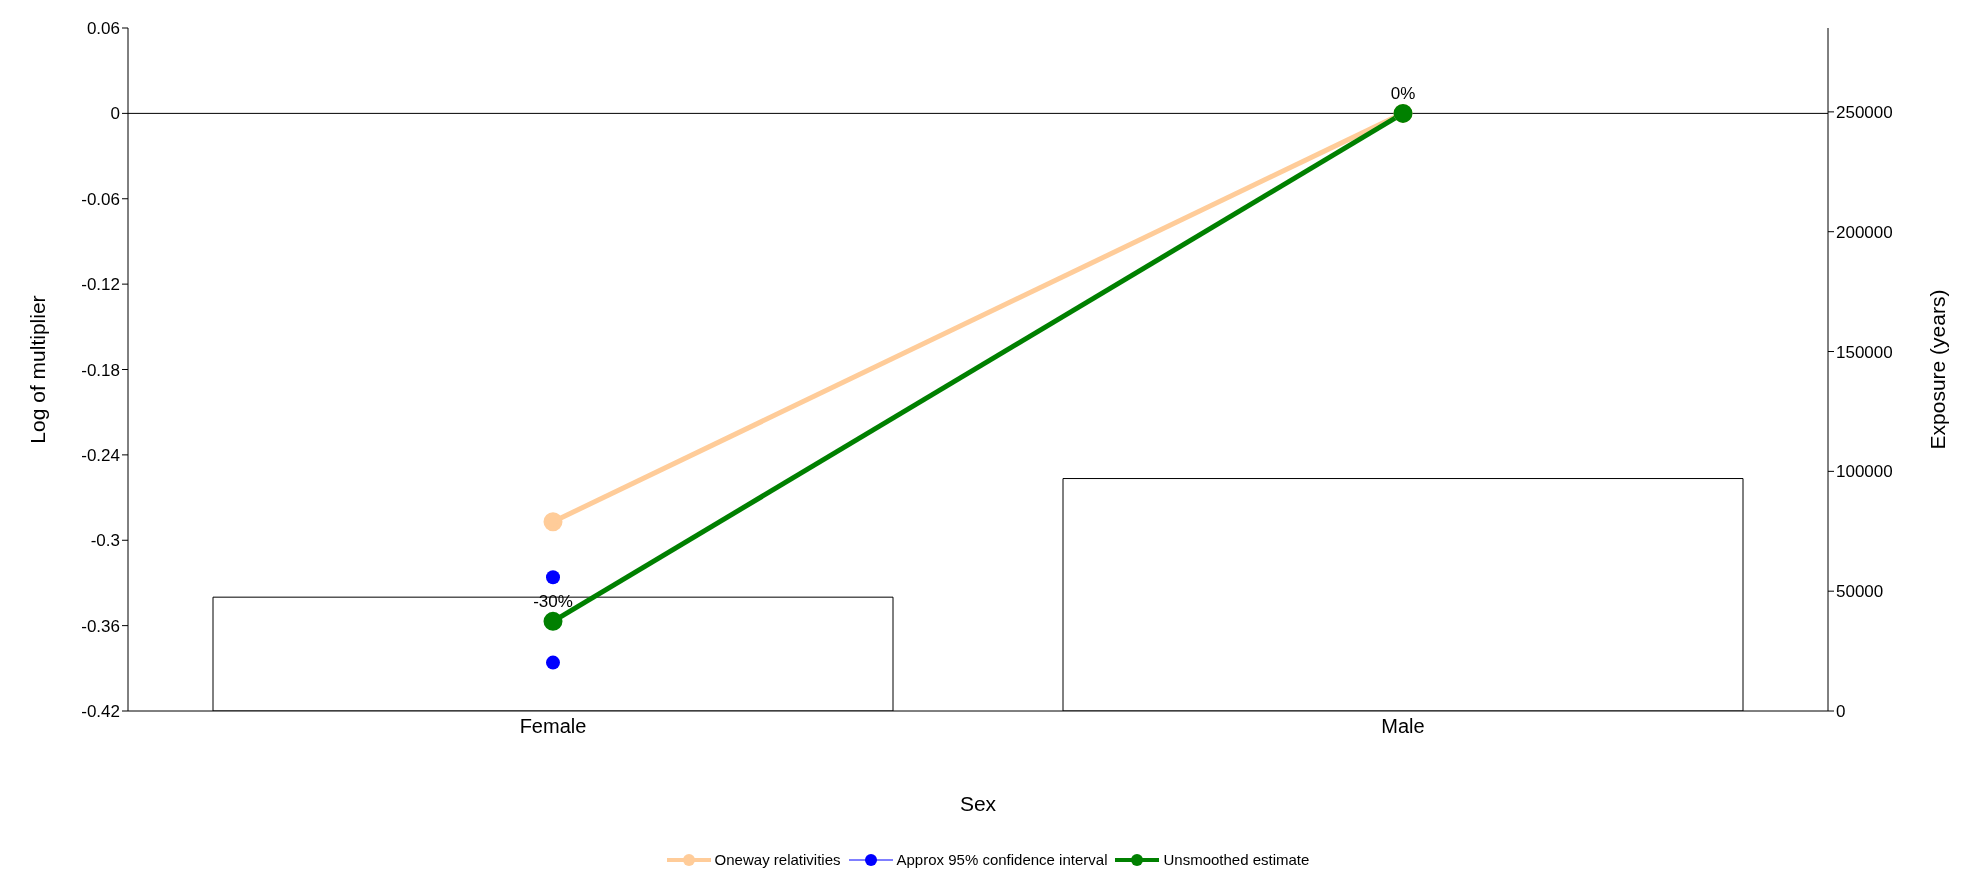 This screenshot has height=892, width=1975. What do you see at coordinates (103, 29) in the screenshot?
I see `y-tick-label: 0.06` at bounding box center [103, 29].